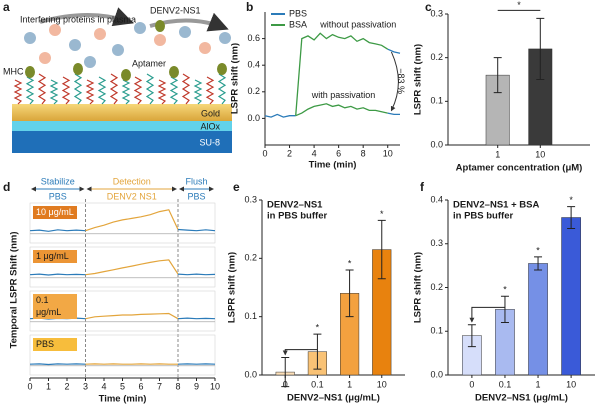 This screenshot has width=600, height=405. Describe the element at coordinates (140, 386) in the screenshot. I see `x-tick-label: 6` at that location.